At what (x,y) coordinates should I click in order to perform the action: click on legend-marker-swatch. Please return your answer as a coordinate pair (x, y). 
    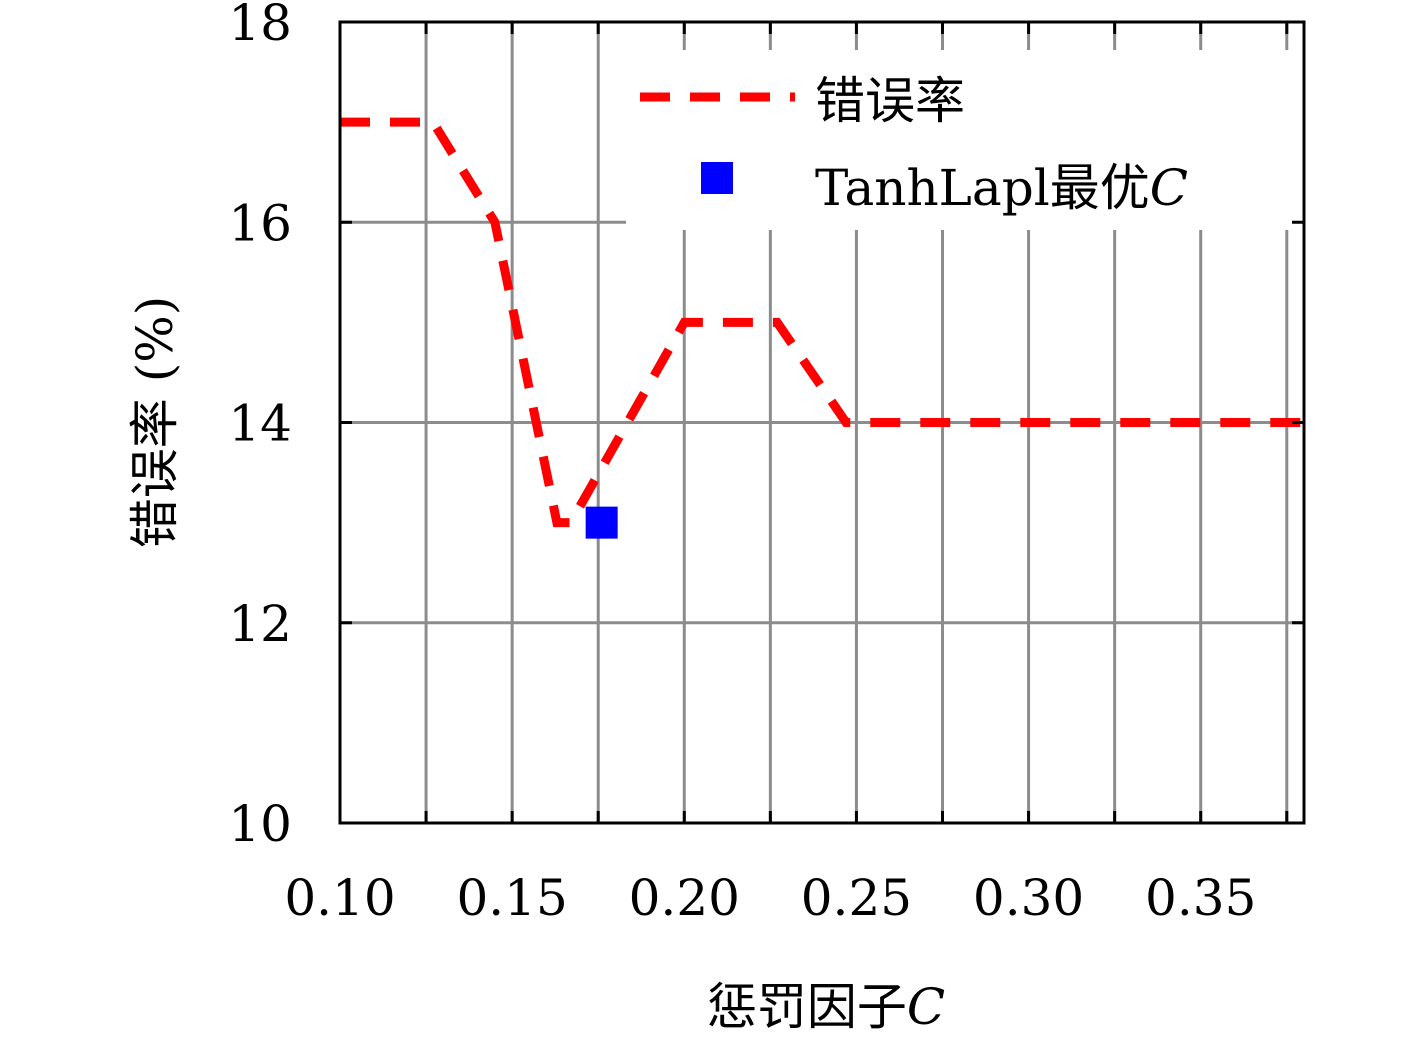
    Looking at the image, I should click on (717, 178).